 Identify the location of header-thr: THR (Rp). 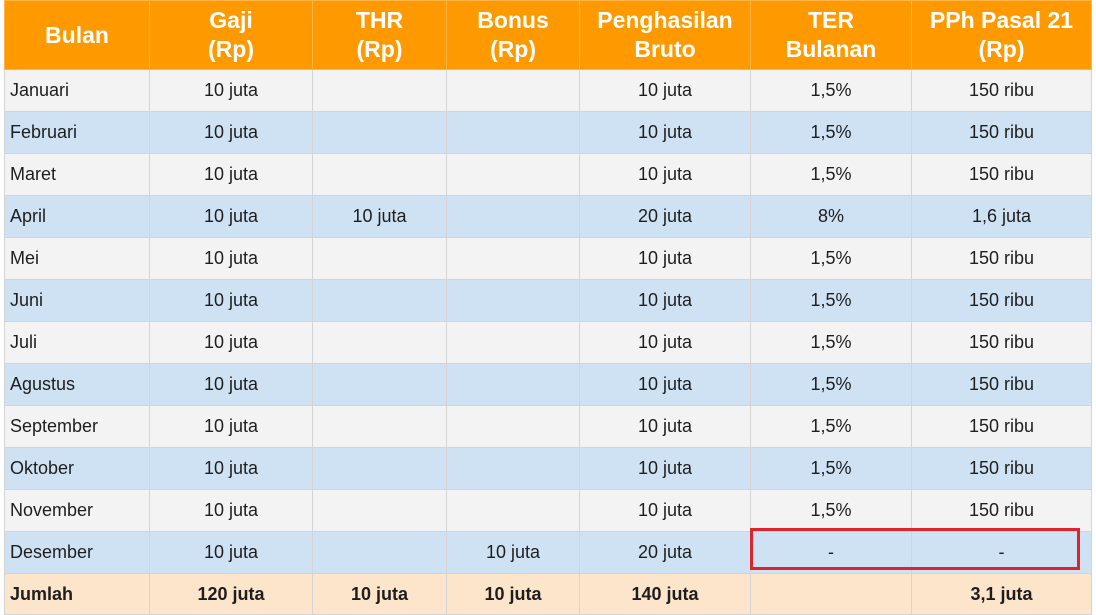
(380, 35).